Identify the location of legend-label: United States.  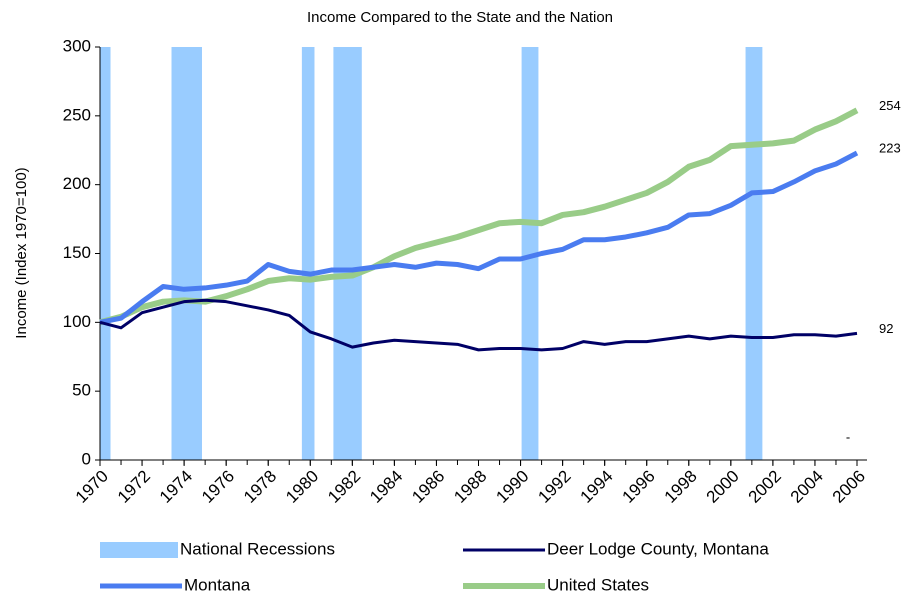
(598, 584).